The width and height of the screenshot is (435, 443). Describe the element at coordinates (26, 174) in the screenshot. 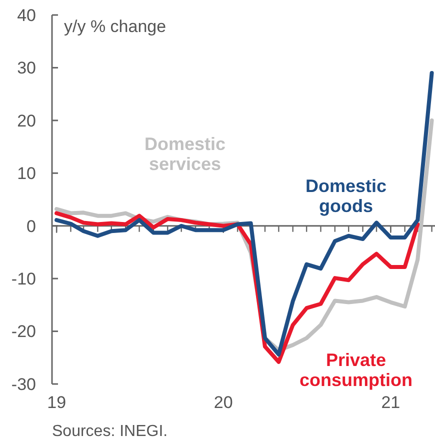

I see `y-tick-label: 10` at that location.